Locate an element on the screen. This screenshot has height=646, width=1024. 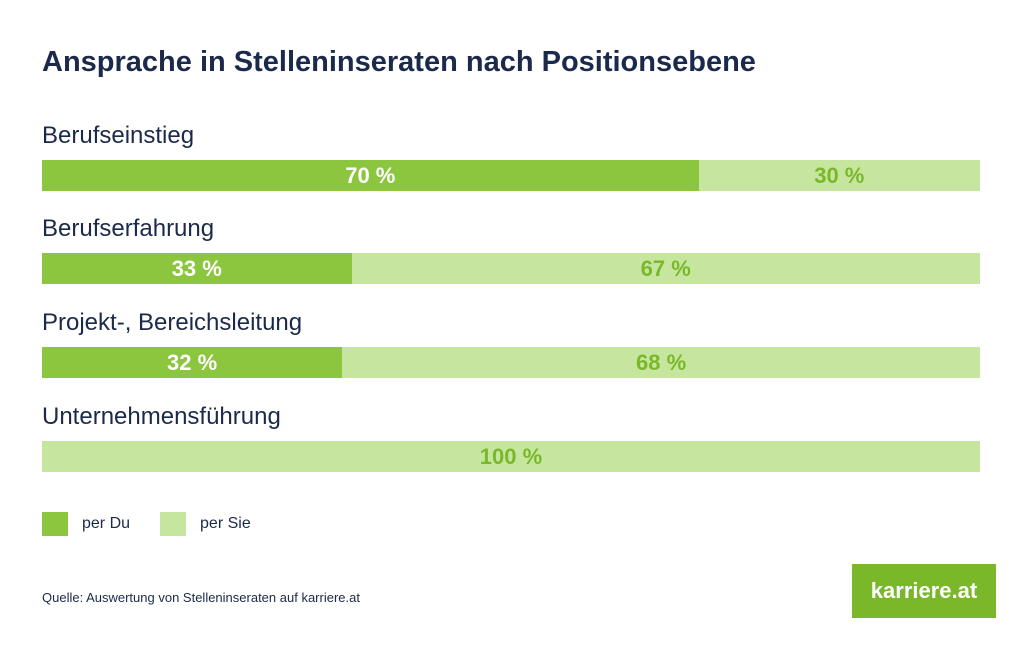
legend-item: per Du is located at coordinates (86, 524).